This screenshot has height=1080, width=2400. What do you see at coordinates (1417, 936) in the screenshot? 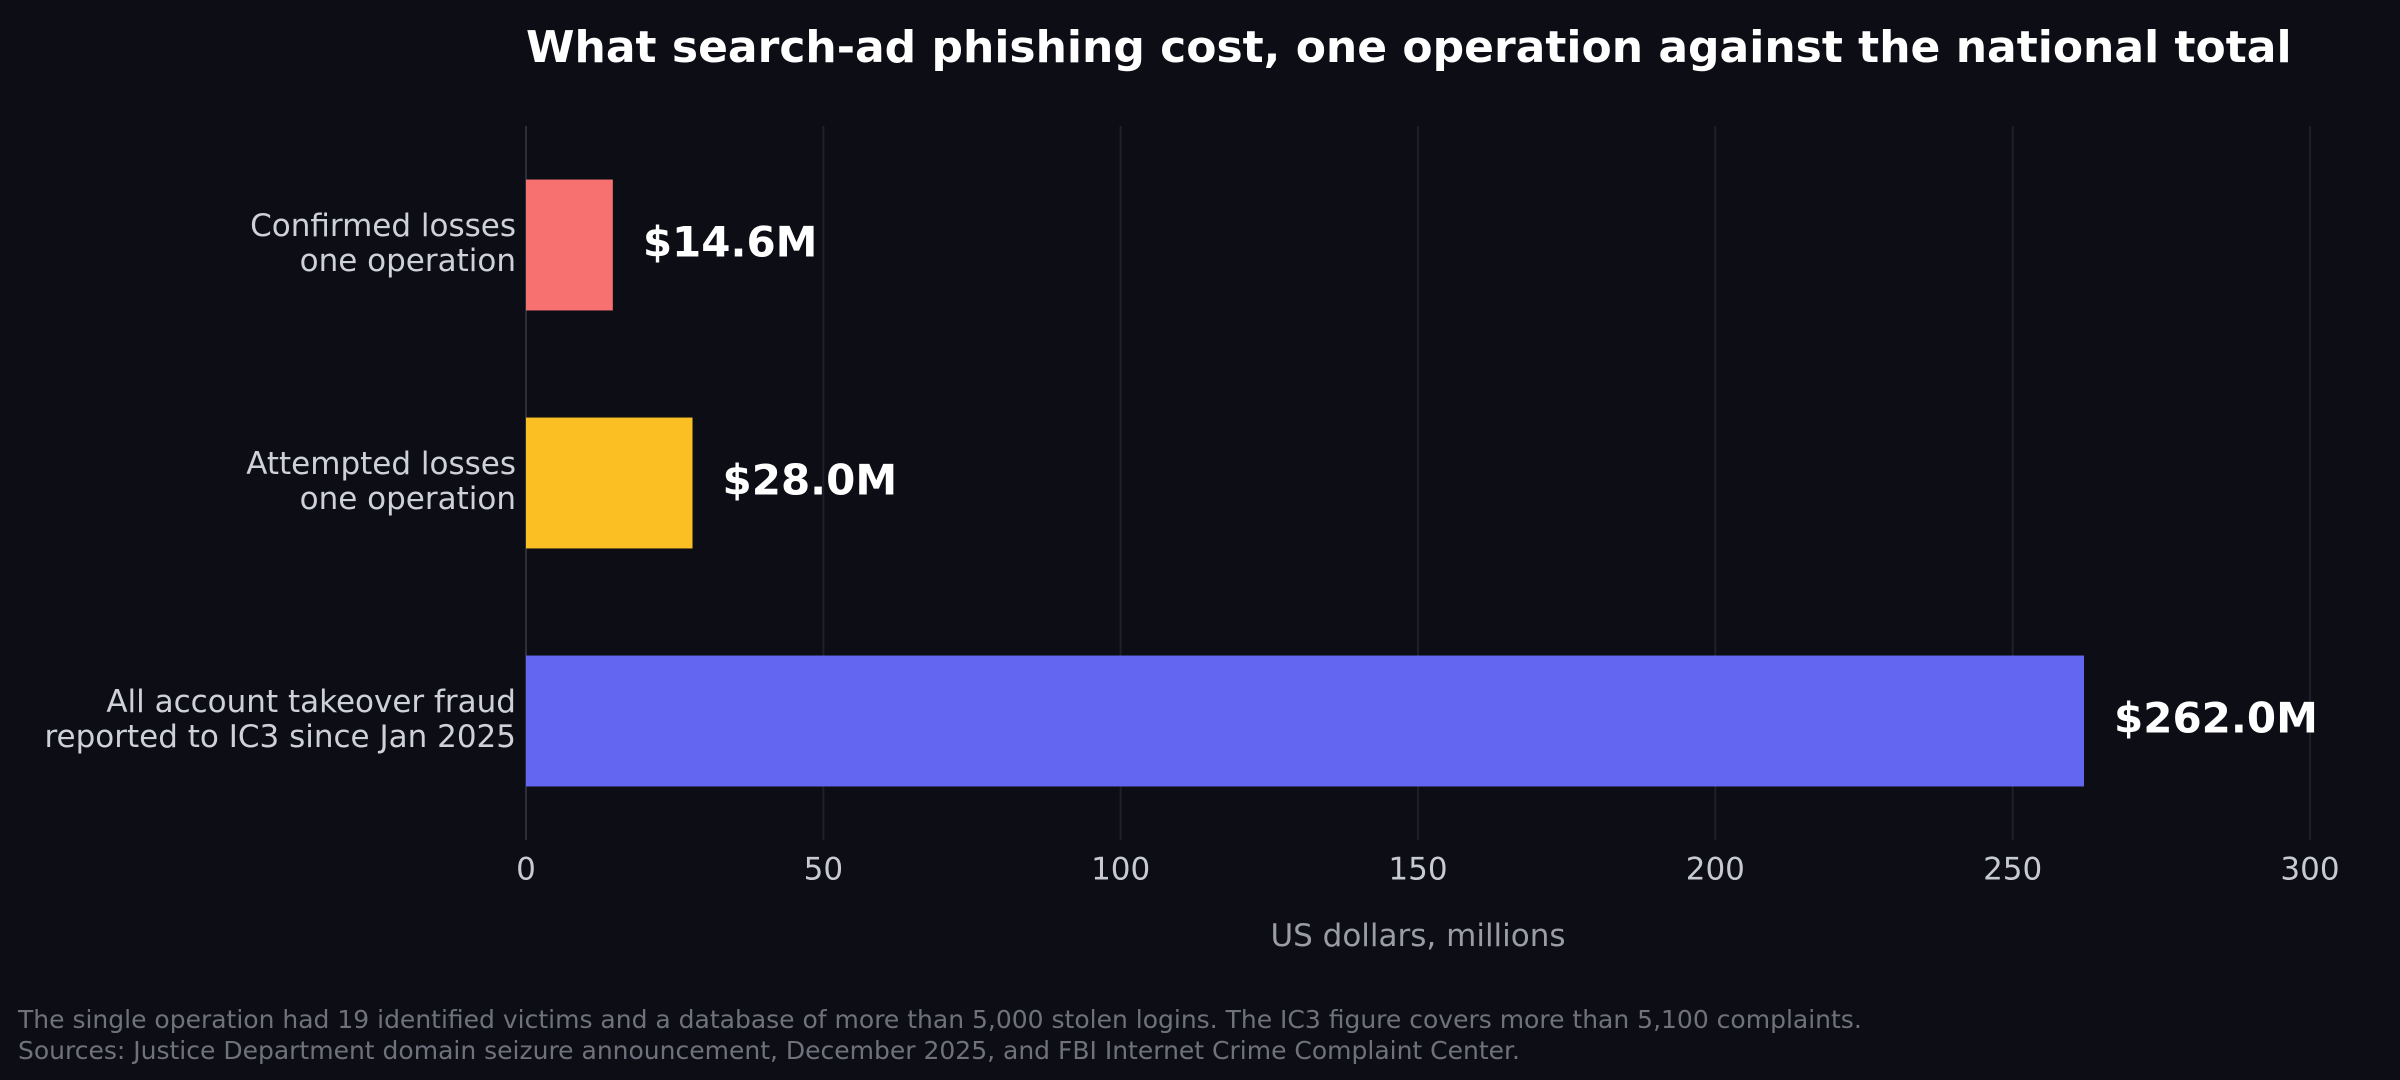
I see `x-axis-label: US dollars, millions` at bounding box center [1417, 936].